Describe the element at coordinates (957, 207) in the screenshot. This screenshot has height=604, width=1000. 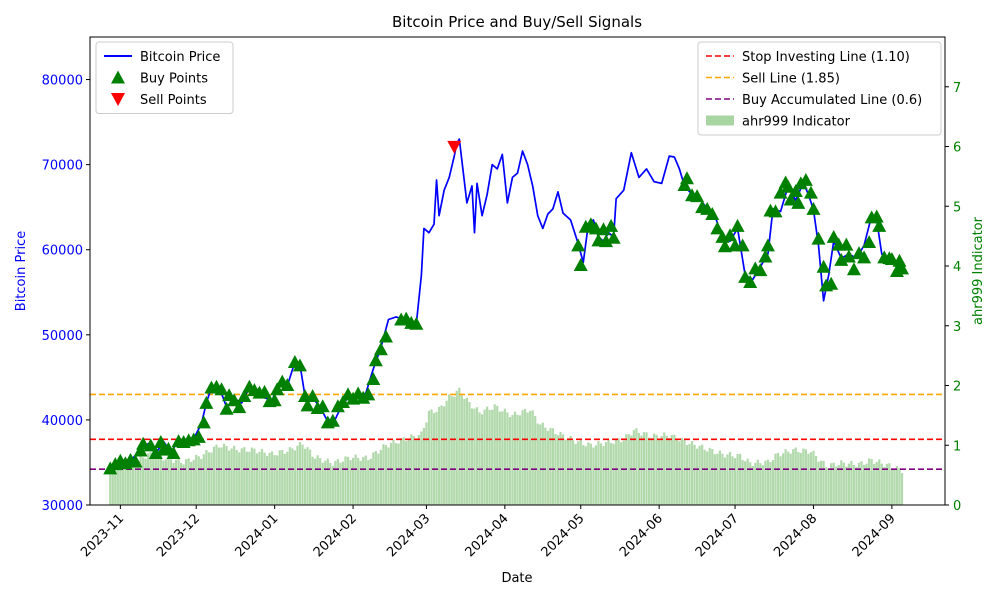
I see `y-tick-label-right: 5` at that location.